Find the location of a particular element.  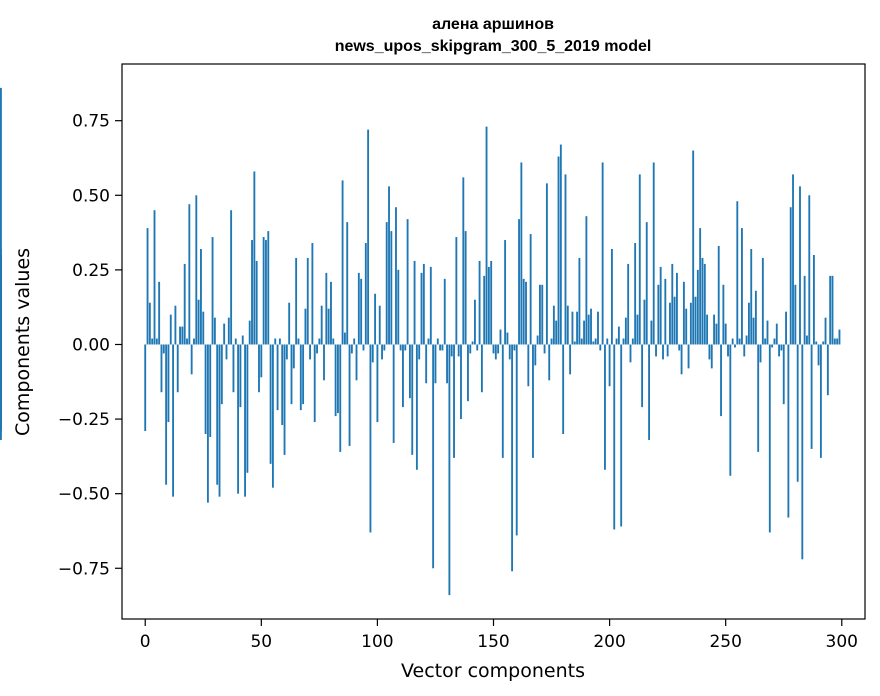

y-tick-label: 0.75 is located at coordinates (91, 122).